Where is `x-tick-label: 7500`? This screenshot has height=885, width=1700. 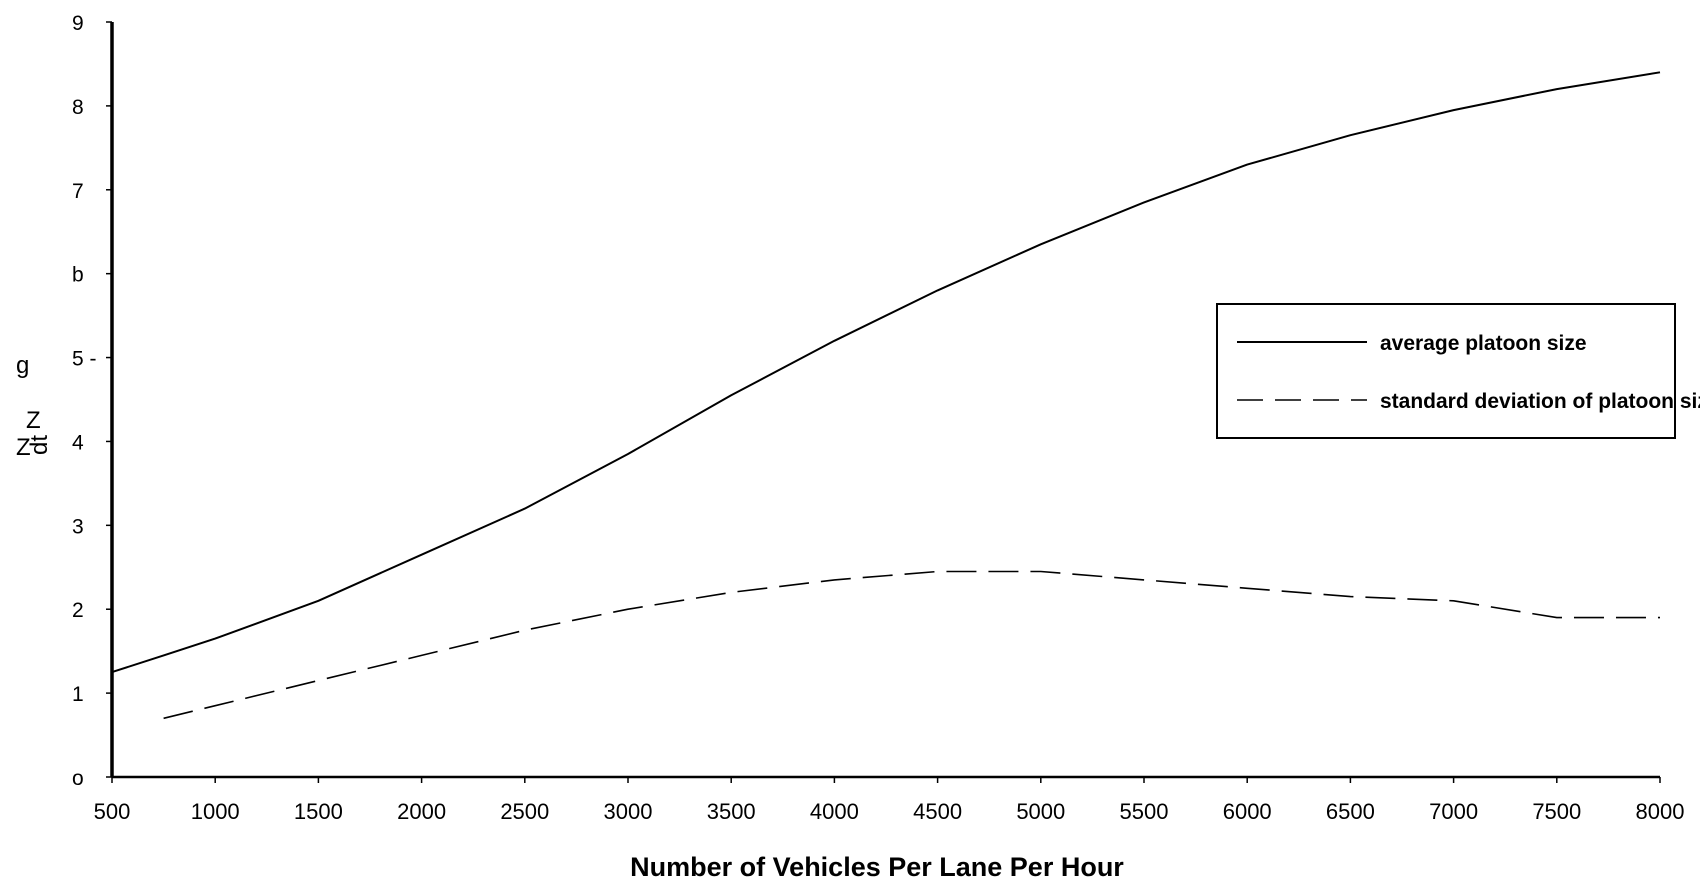
x-tick-label: 7500 is located at coordinates (1556, 811).